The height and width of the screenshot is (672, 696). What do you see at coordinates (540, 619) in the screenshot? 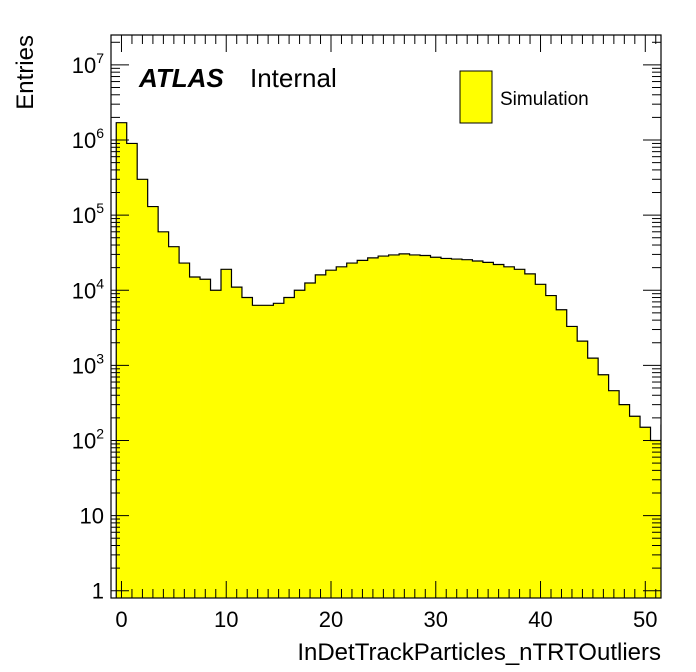
I see `x-tick-label: 40` at bounding box center [540, 619].